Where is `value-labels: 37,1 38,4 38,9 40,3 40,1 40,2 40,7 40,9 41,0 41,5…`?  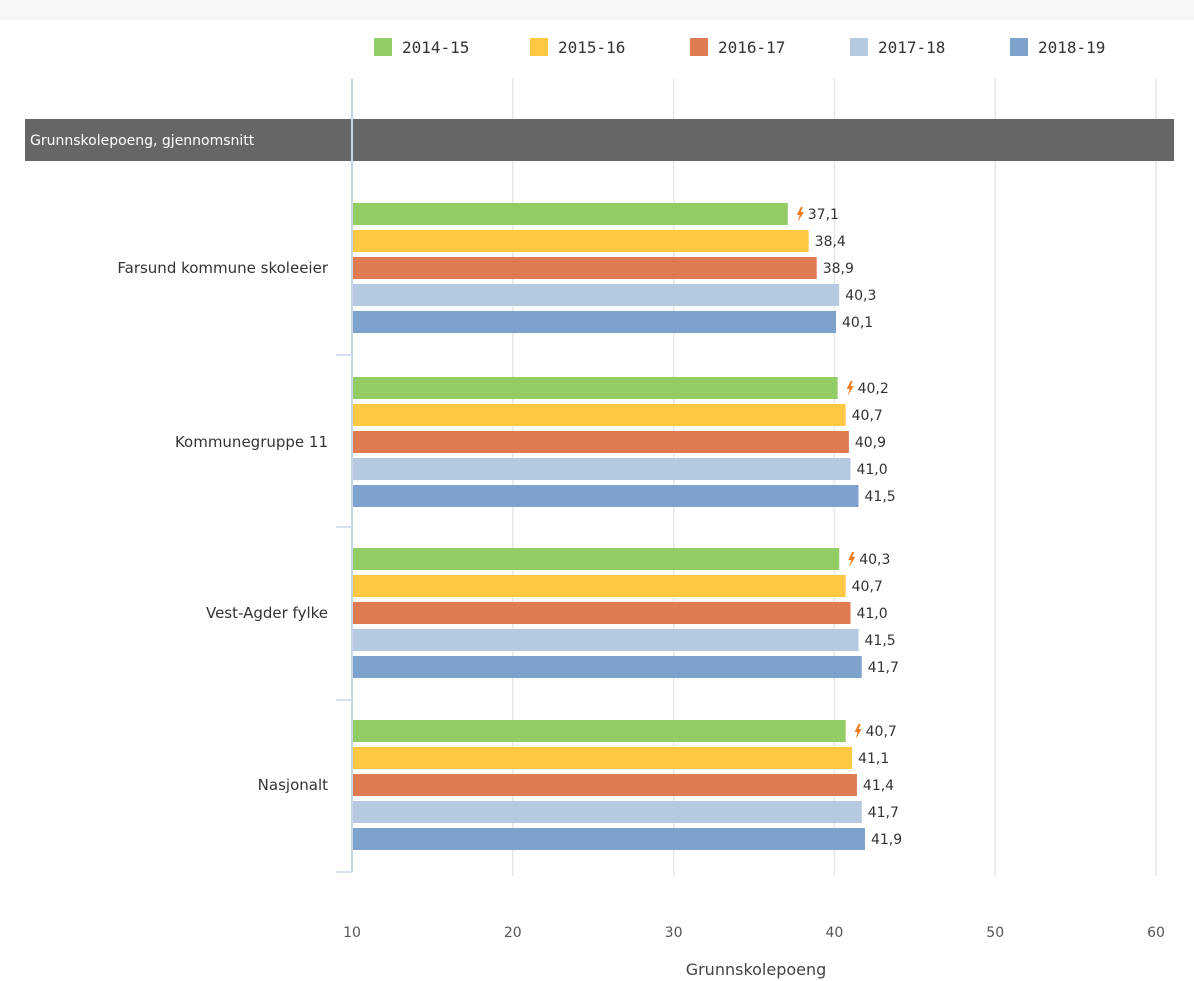
value-labels: 37,1 38,4 38,9 40,3 40,1 40,2 40,7 40,9 41,0 41,5… is located at coordinates (849, 527).